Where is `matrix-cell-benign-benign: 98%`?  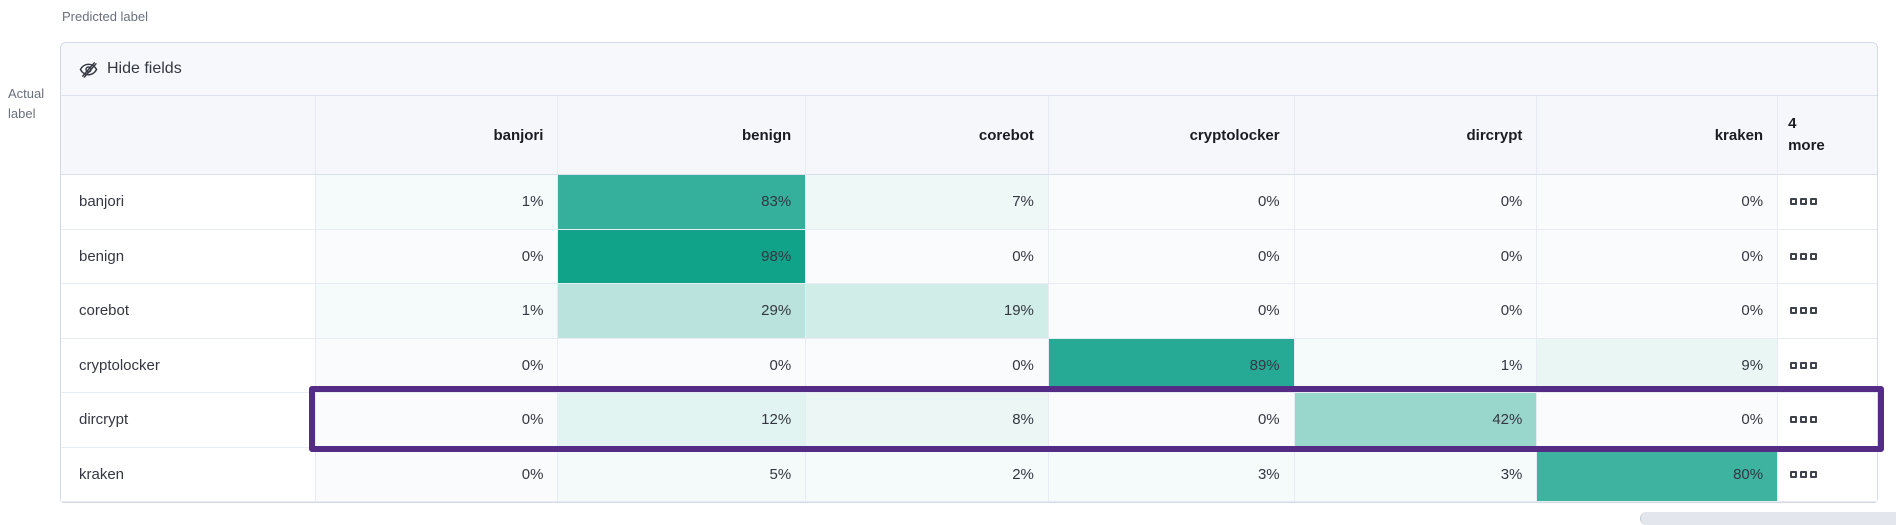
matrix-cell-benign-benign: 98% is located at coordinates (682, 256).